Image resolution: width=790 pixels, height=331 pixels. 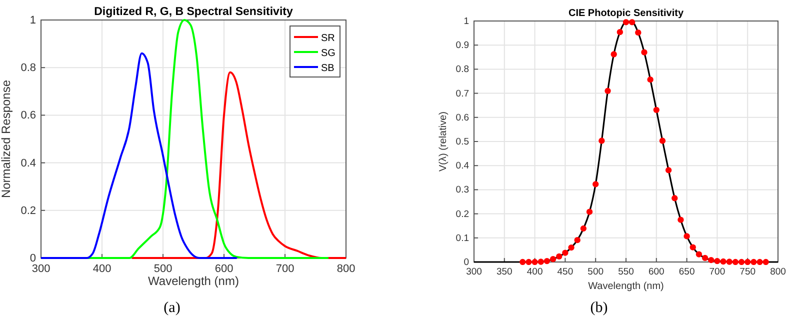 What do you see at coordinates (626, 272) in the screenshot?
I see `x-tick-label: 550` at bounding box center [626, 272].